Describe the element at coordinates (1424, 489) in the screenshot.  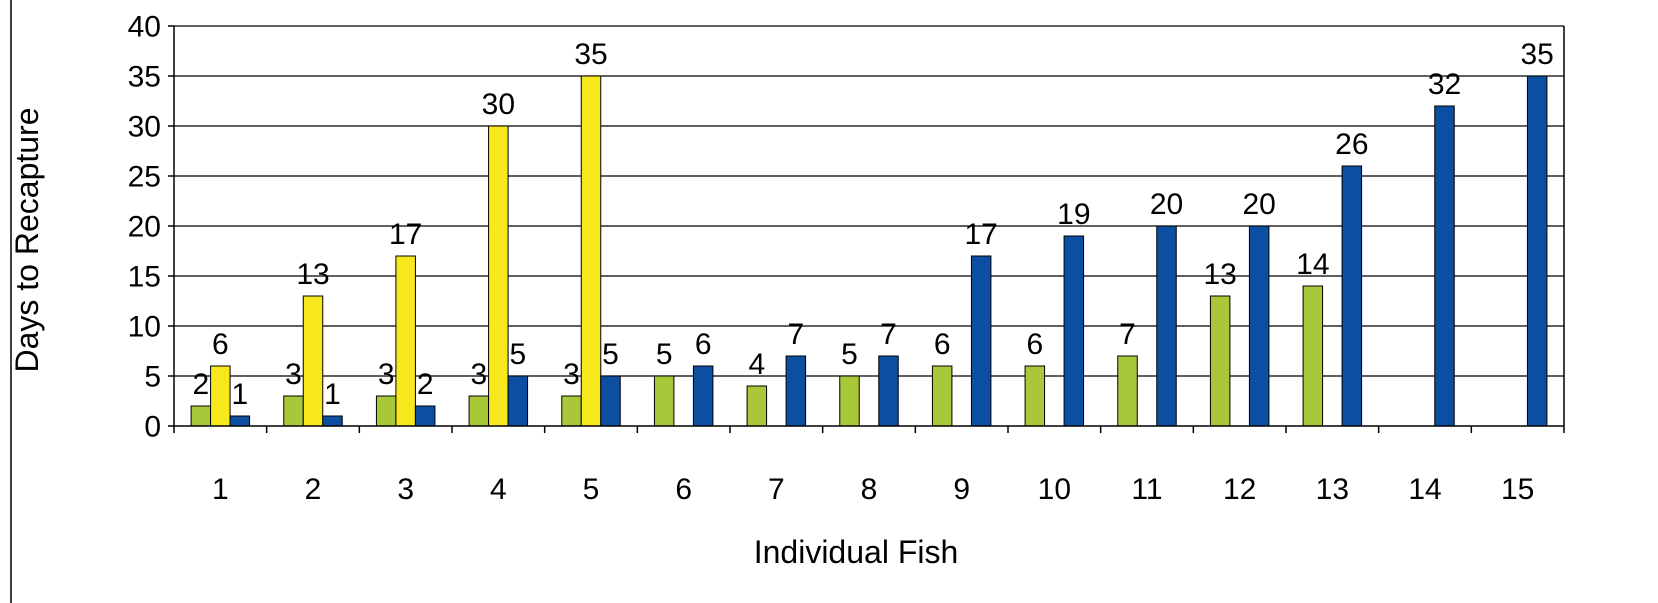
I see `x-tick-label: 14` at that location.